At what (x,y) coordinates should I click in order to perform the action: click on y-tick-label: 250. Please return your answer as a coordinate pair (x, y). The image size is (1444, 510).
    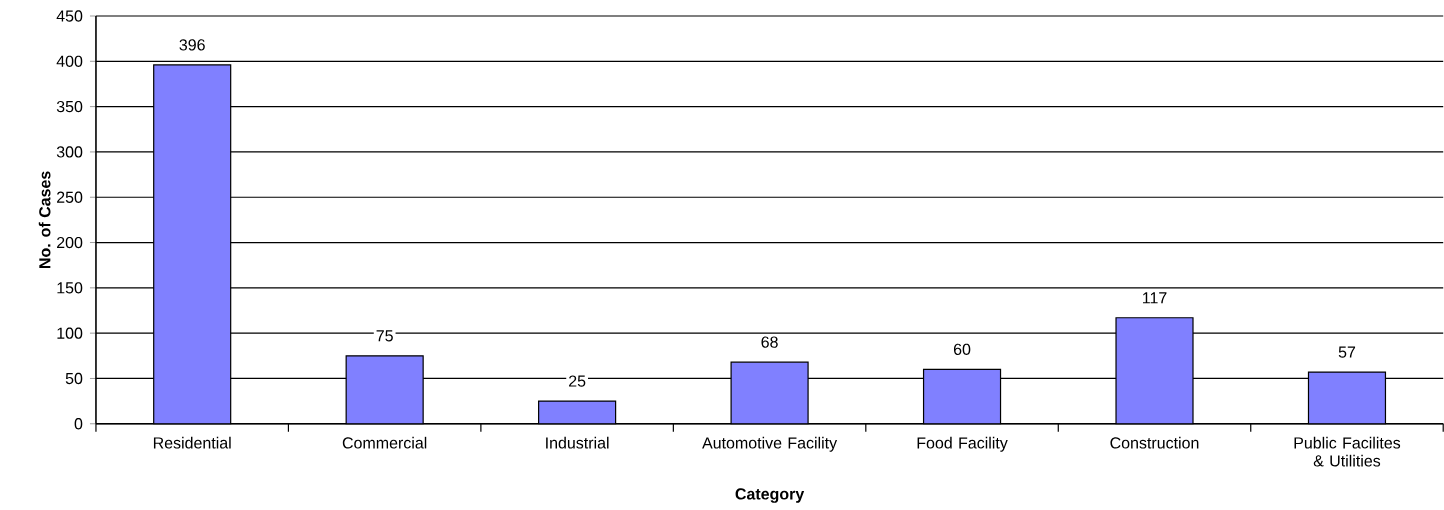
    Looking at the image, I should click on (70, 197).